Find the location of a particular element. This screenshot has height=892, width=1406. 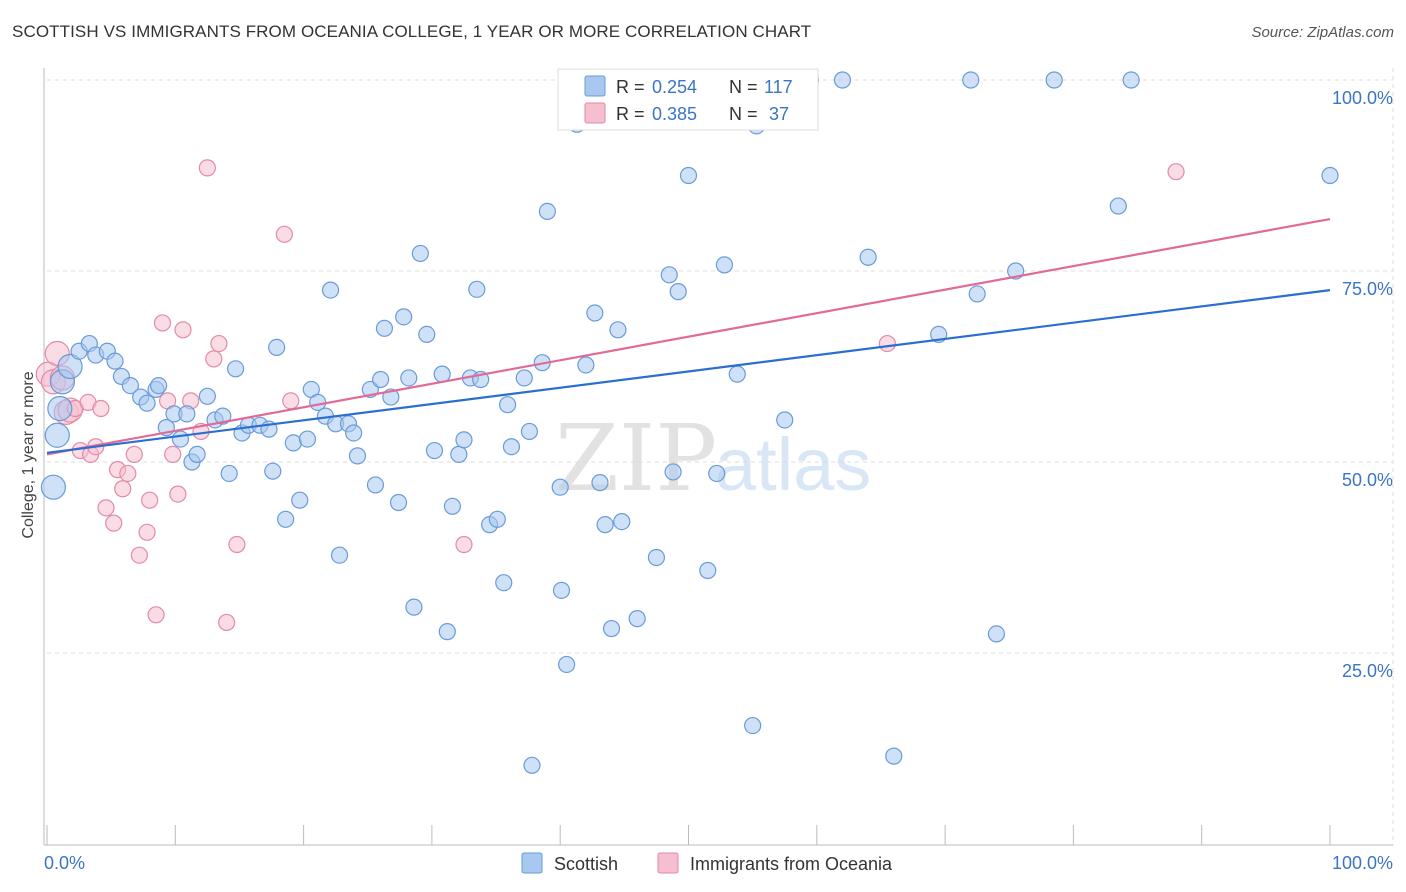

series-legend-label-oceania: Immigrants from Oceania is located at coordinates (791, 864).